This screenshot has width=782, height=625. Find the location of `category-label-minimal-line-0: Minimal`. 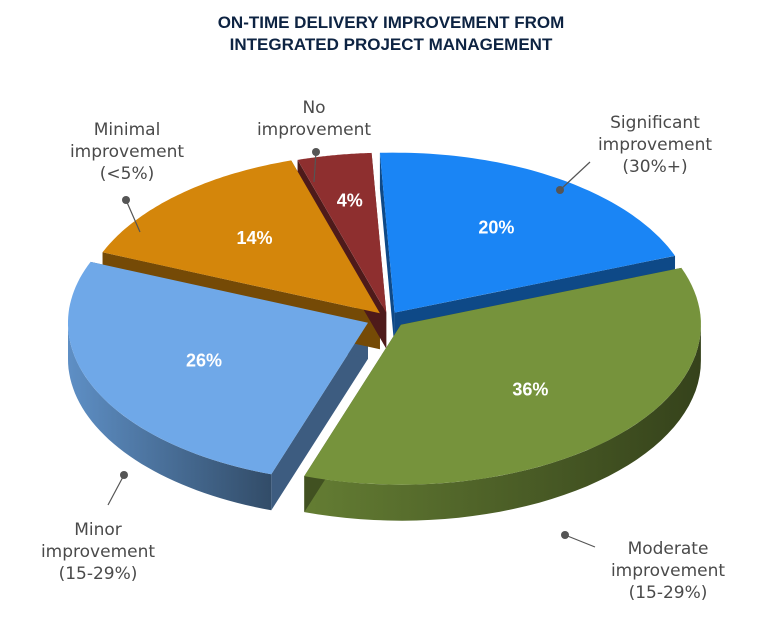

category-label-minimal-line-0: Minimal is located at coordinates (127, 130).